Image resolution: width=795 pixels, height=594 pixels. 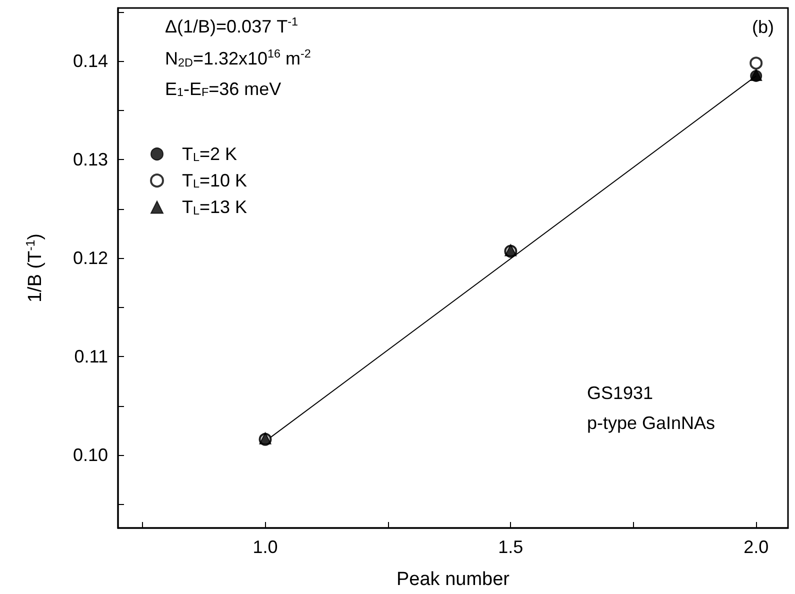 I want to click on annotation: E1-EF=36 meV, so click(x=223, y=89).